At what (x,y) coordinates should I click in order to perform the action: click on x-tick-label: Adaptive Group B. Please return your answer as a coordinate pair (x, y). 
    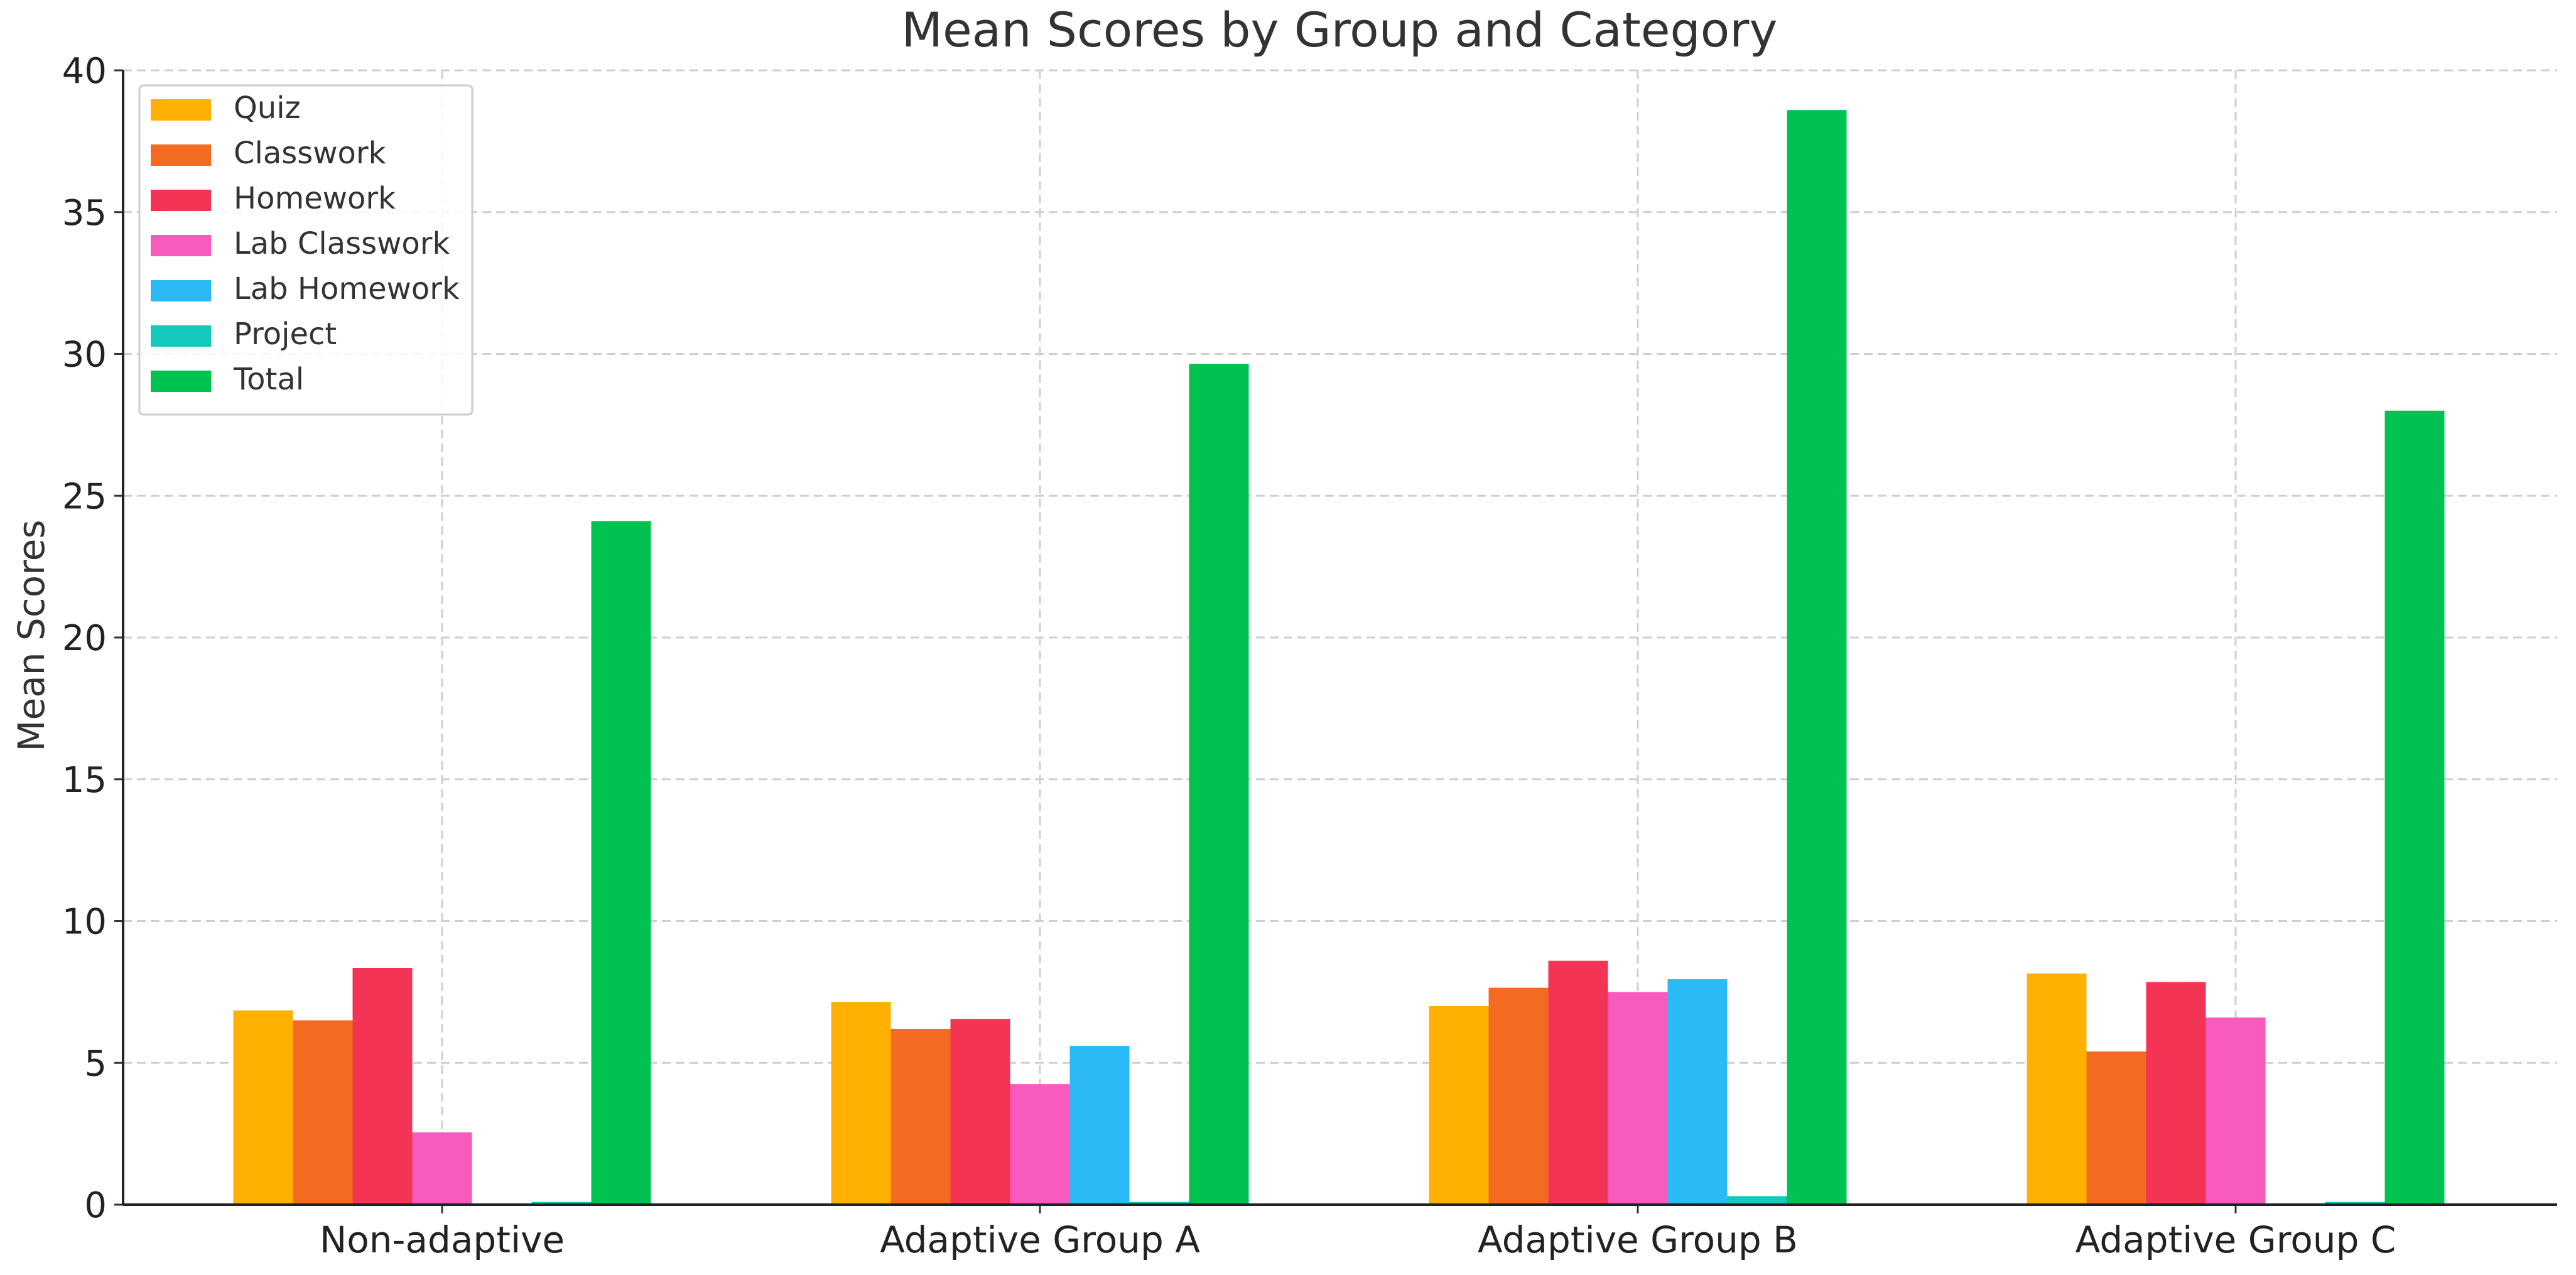
    Looking at the image, I should click on (1638, 1239).